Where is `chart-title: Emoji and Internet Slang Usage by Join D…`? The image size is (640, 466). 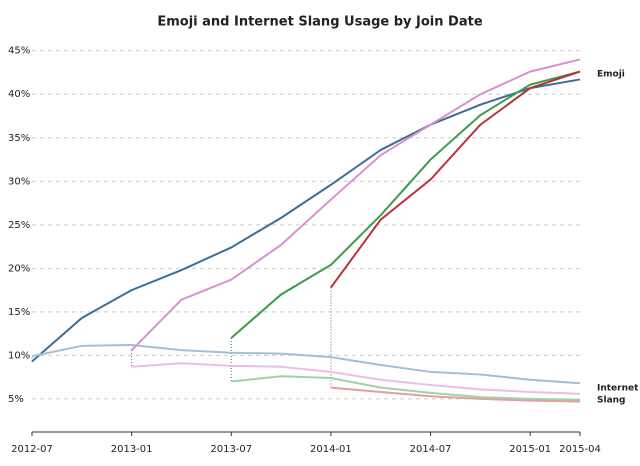 chart-title: Emoji and Internet Slang Usage by Join D… is located at coordinates (319, 22).